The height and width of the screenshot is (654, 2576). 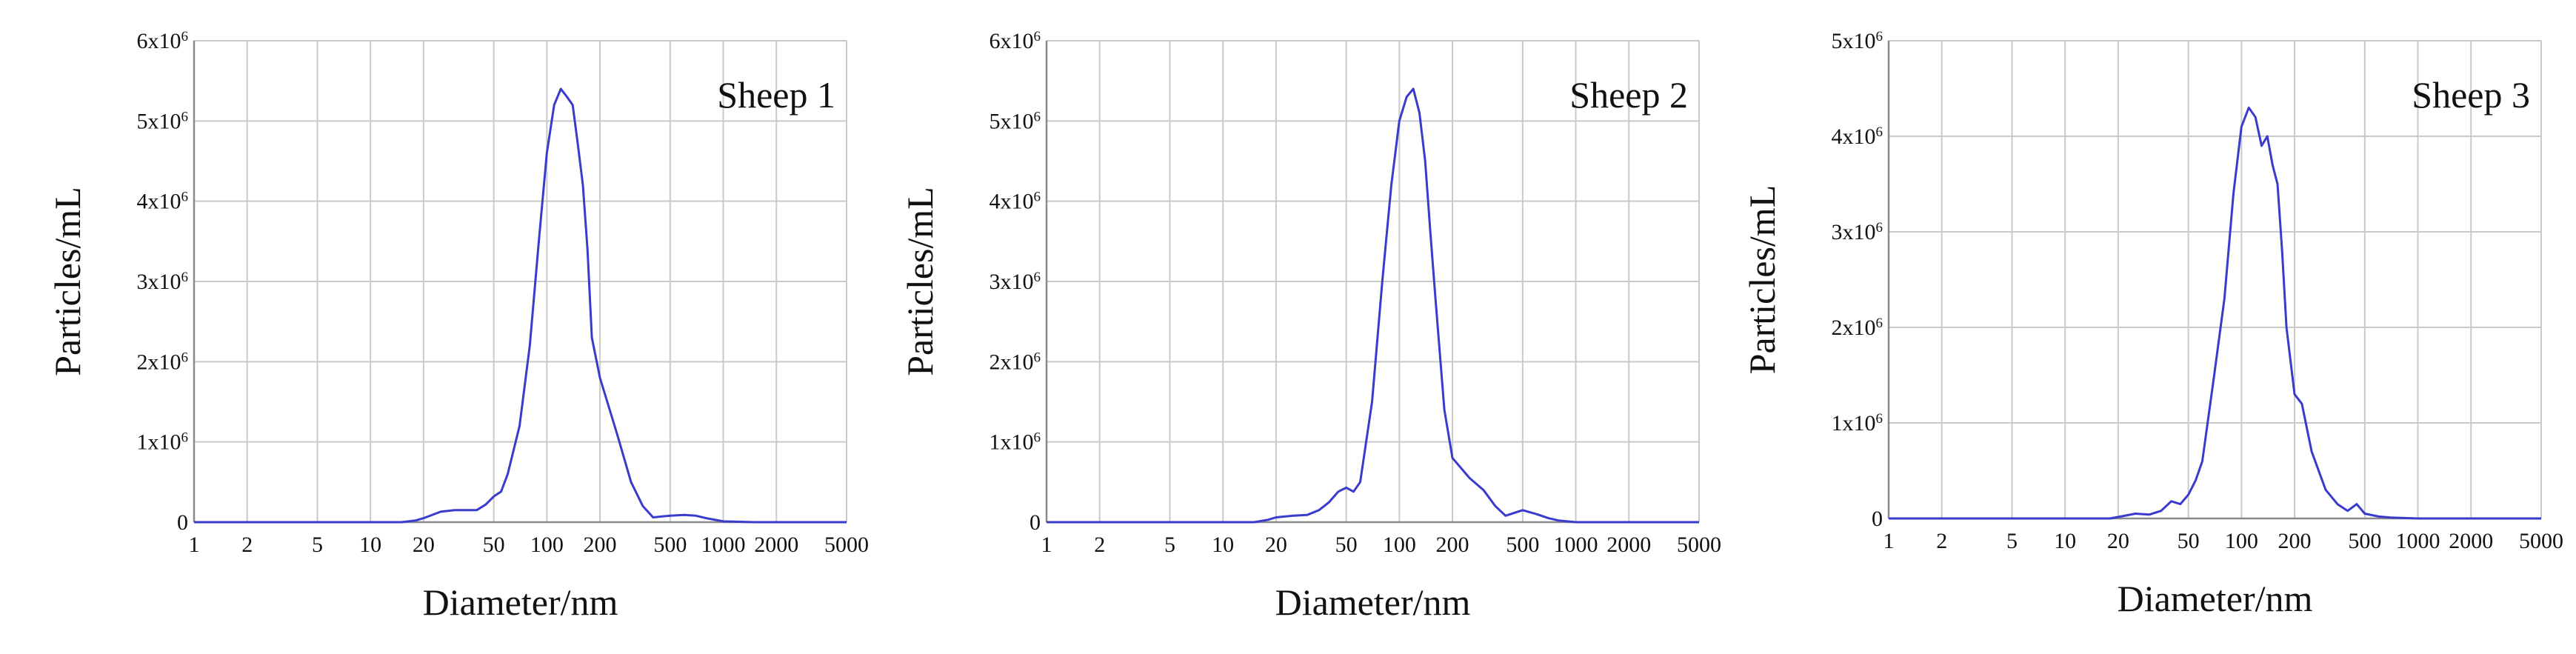 I want to click on panel-title: Sheep 2, so click(x=1628, y=95).